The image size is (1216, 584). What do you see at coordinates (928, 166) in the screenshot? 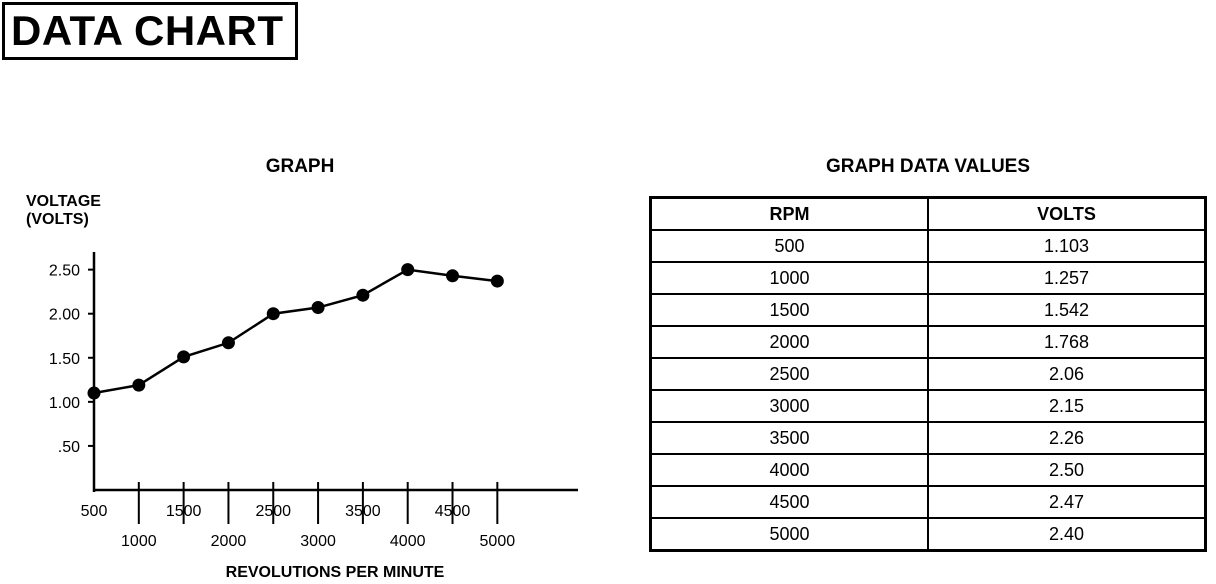
I see `table-title: GRAPH DATA VALUES` at bounding box center [928, 166].